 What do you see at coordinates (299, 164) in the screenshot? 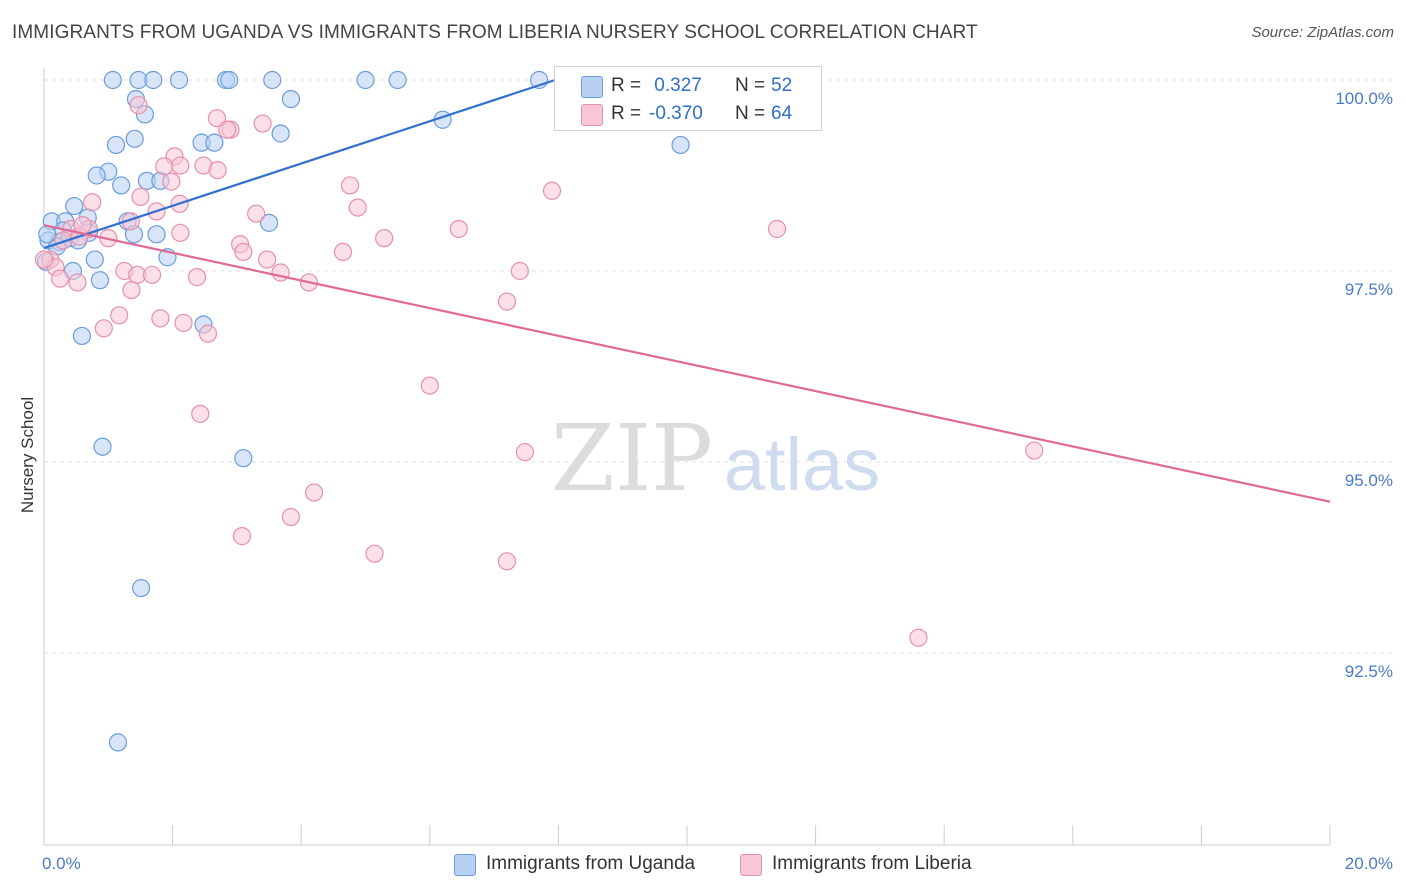
I see `uganda-trendline` at bounding box center [299, 164].